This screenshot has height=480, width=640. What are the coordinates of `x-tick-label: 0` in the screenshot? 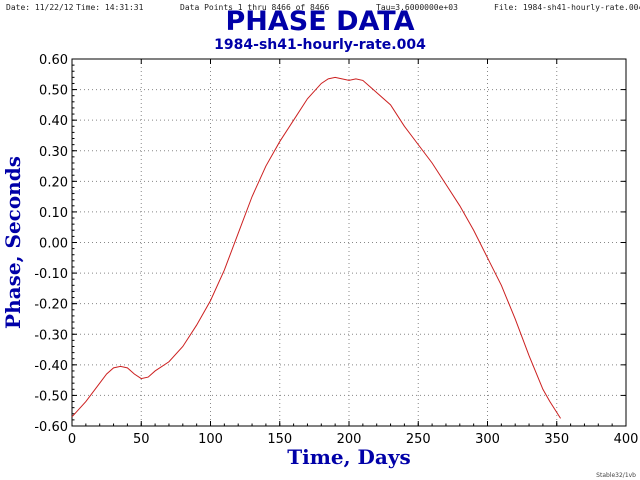 It's located at (72, 439).